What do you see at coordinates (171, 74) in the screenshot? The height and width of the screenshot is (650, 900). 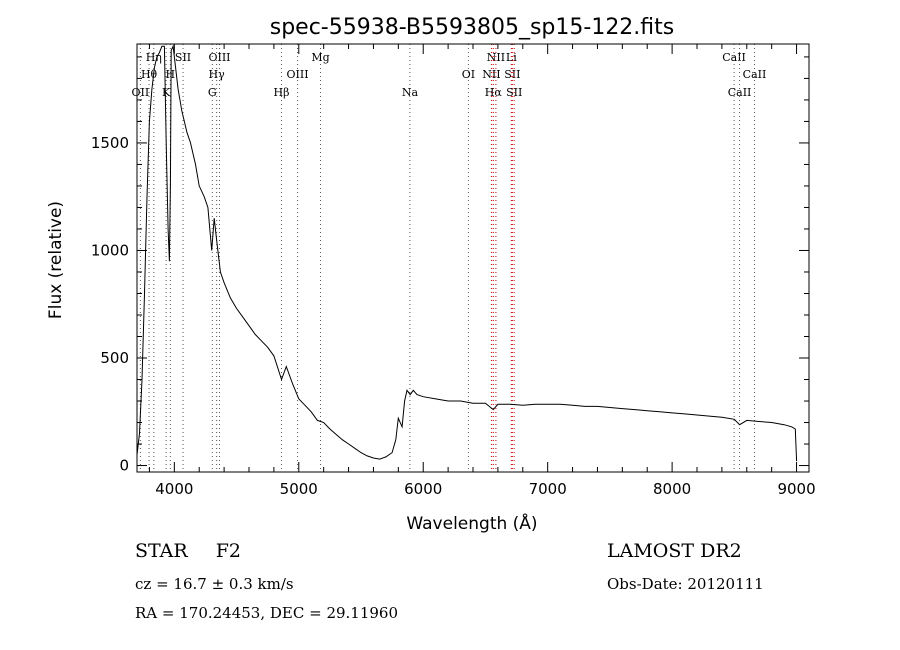 I see `spectral-line-label: H` at bounding box center [171, 74].